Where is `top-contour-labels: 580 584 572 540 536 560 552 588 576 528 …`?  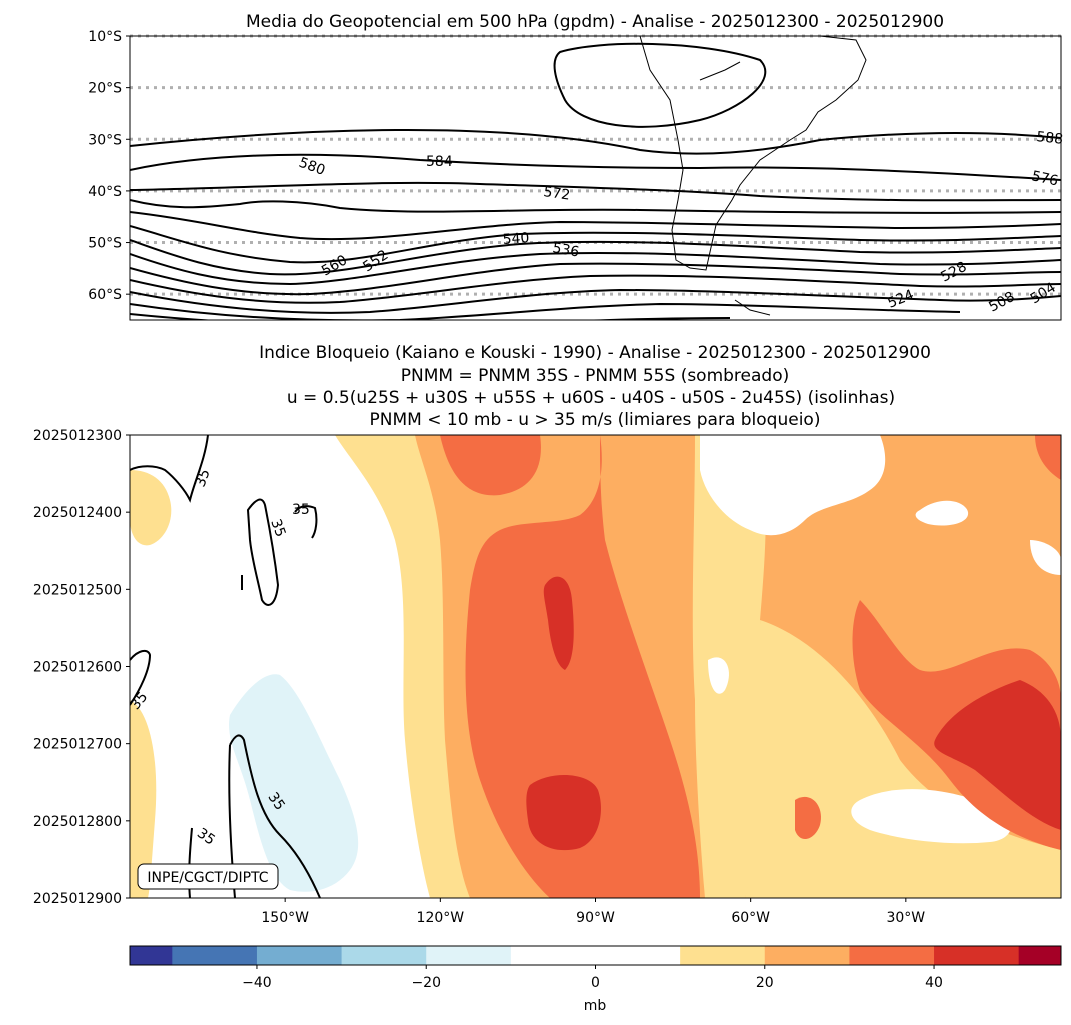 top-contour-labels: 580 584 572 540 536 560 552 588 576 528 … is located at coordinates (680, 222).